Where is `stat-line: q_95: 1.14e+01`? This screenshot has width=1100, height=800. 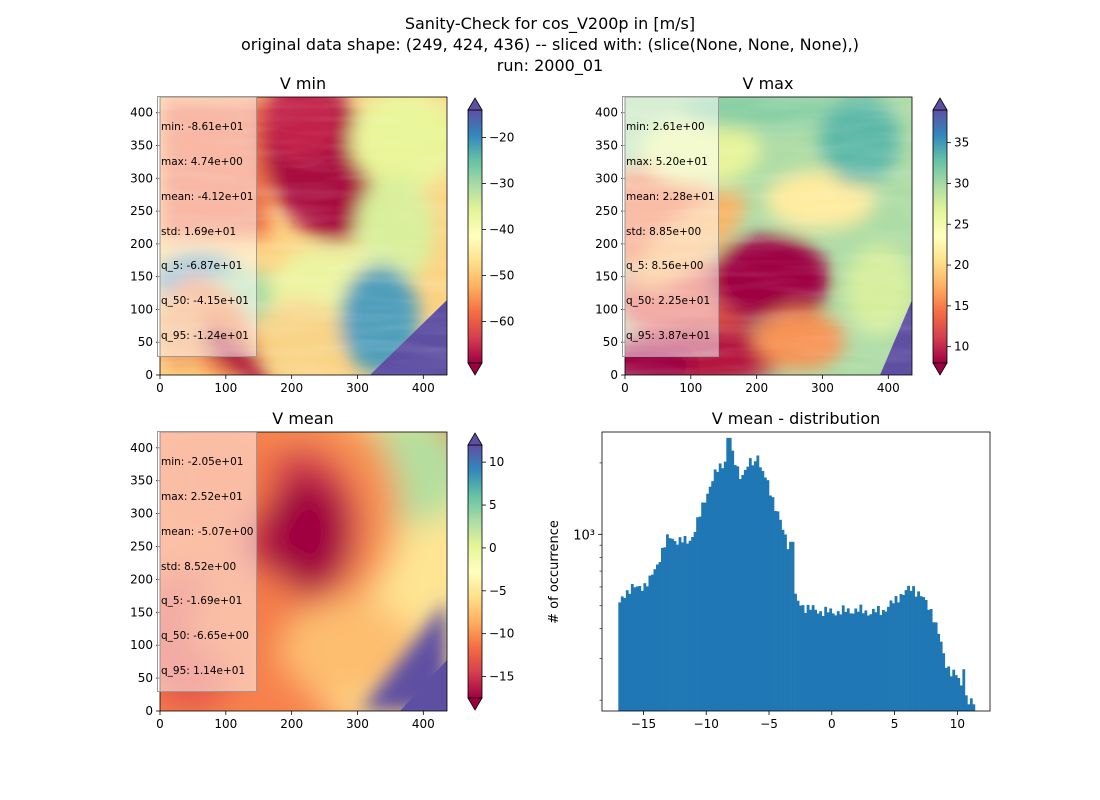 stat-line: q_95: 1.14e+01 is located at coordinates (203, 670).